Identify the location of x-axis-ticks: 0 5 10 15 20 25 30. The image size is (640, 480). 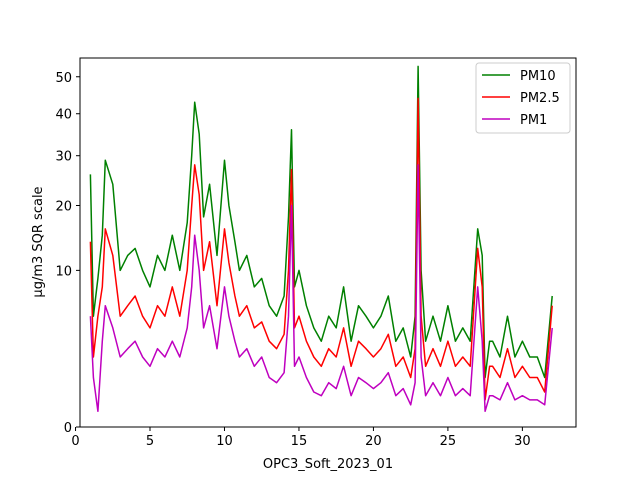
(301, 438).